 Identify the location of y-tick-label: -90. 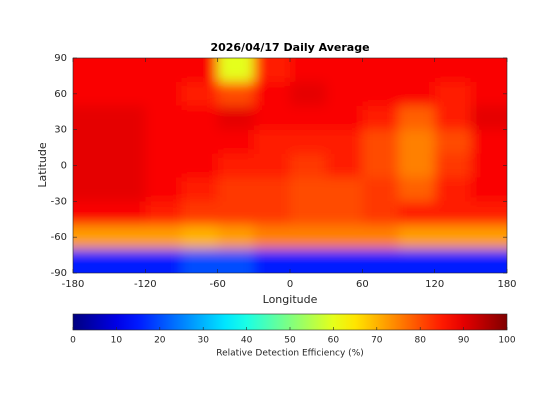
(59, 273).